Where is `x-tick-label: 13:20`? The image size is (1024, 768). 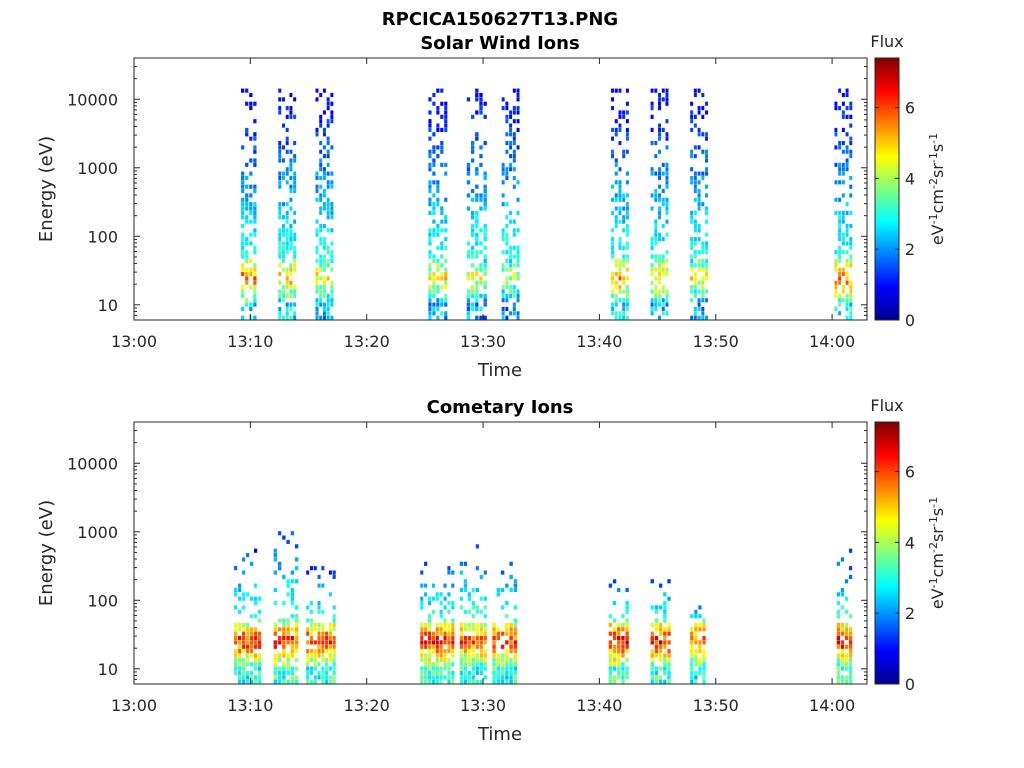
x-tick-label: 13:20 is located at coordinates (367, 705).